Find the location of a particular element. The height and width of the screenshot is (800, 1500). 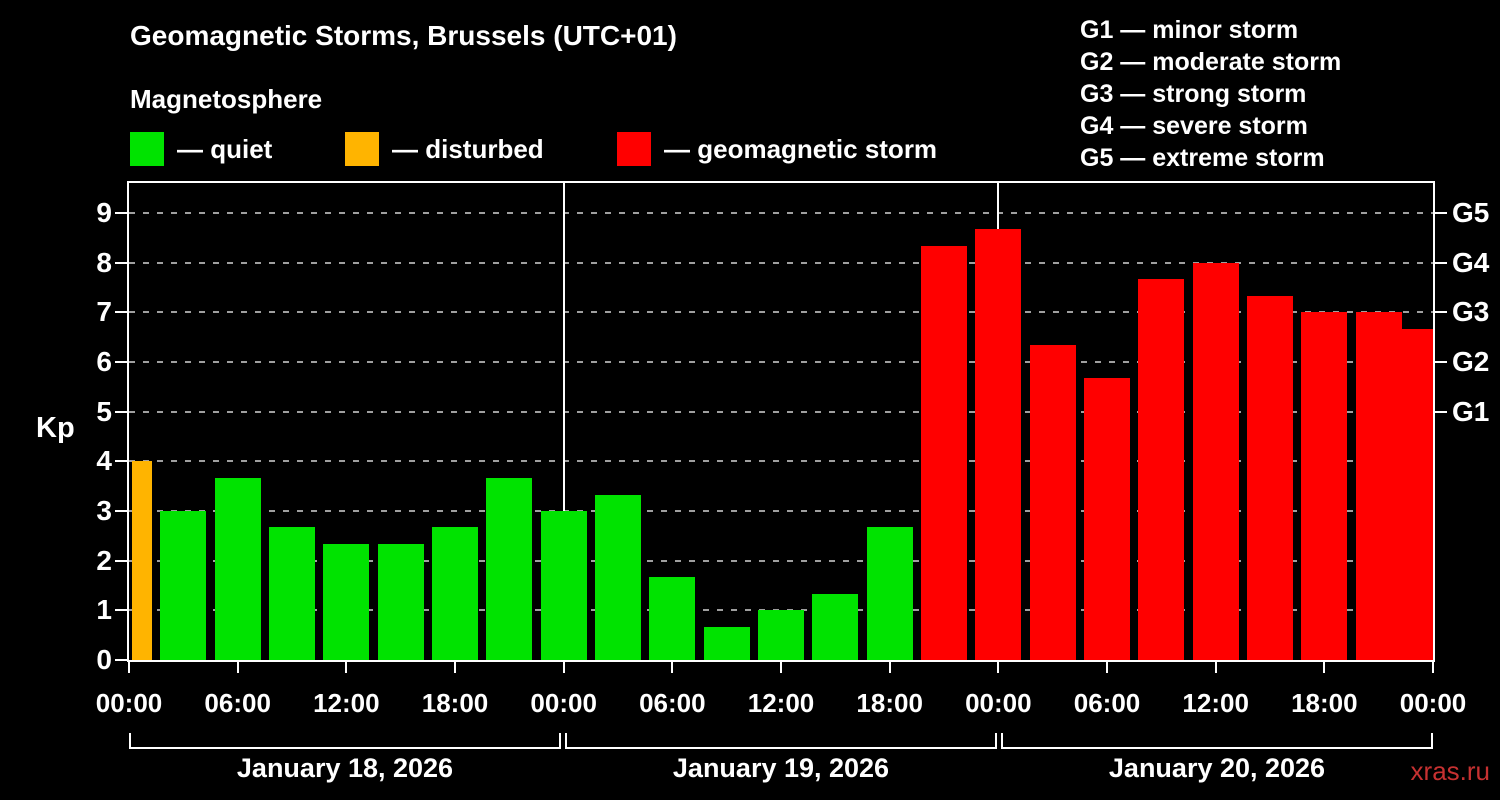

y-tick-label: 8 is located at coordinates (104, 262).